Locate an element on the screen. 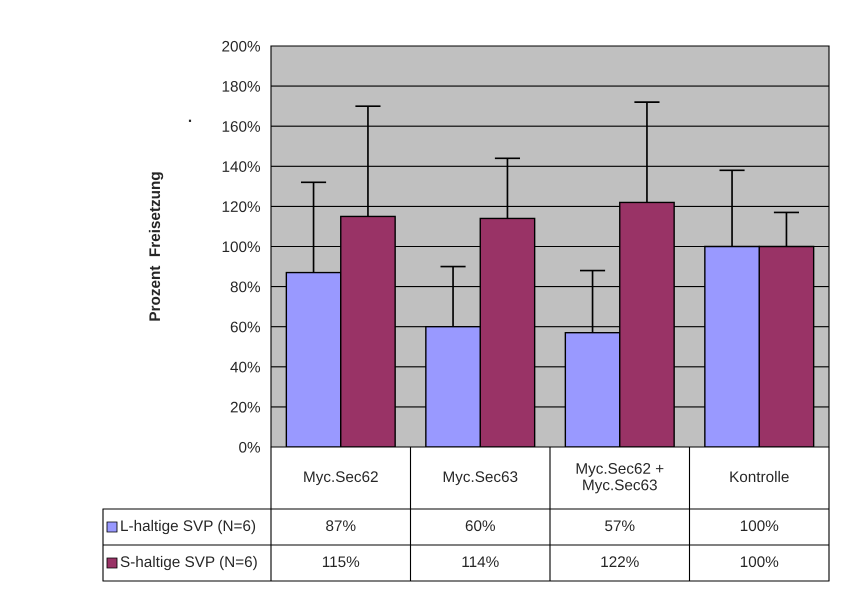 The width and height of the screenshot is (861, 593). y-axis-title: Prozent Freisetzung is located at coordinates (156, 246).